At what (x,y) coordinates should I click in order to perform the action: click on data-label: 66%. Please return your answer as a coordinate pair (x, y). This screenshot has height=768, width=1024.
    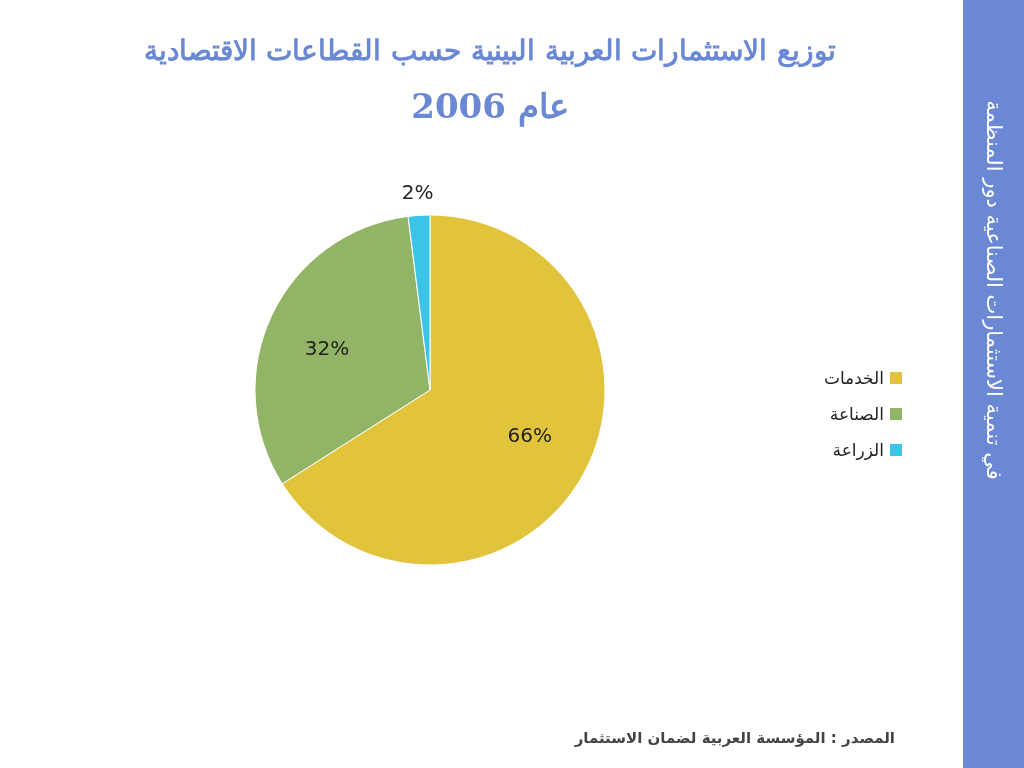
    Looking at the image, I should click on (529, 434).